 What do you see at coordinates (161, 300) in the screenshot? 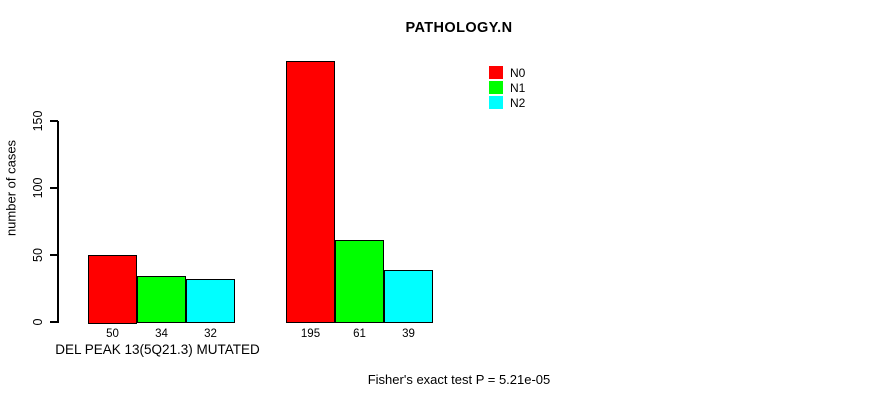
I see `bar-N1-group1` at bounding box center [161, 300].